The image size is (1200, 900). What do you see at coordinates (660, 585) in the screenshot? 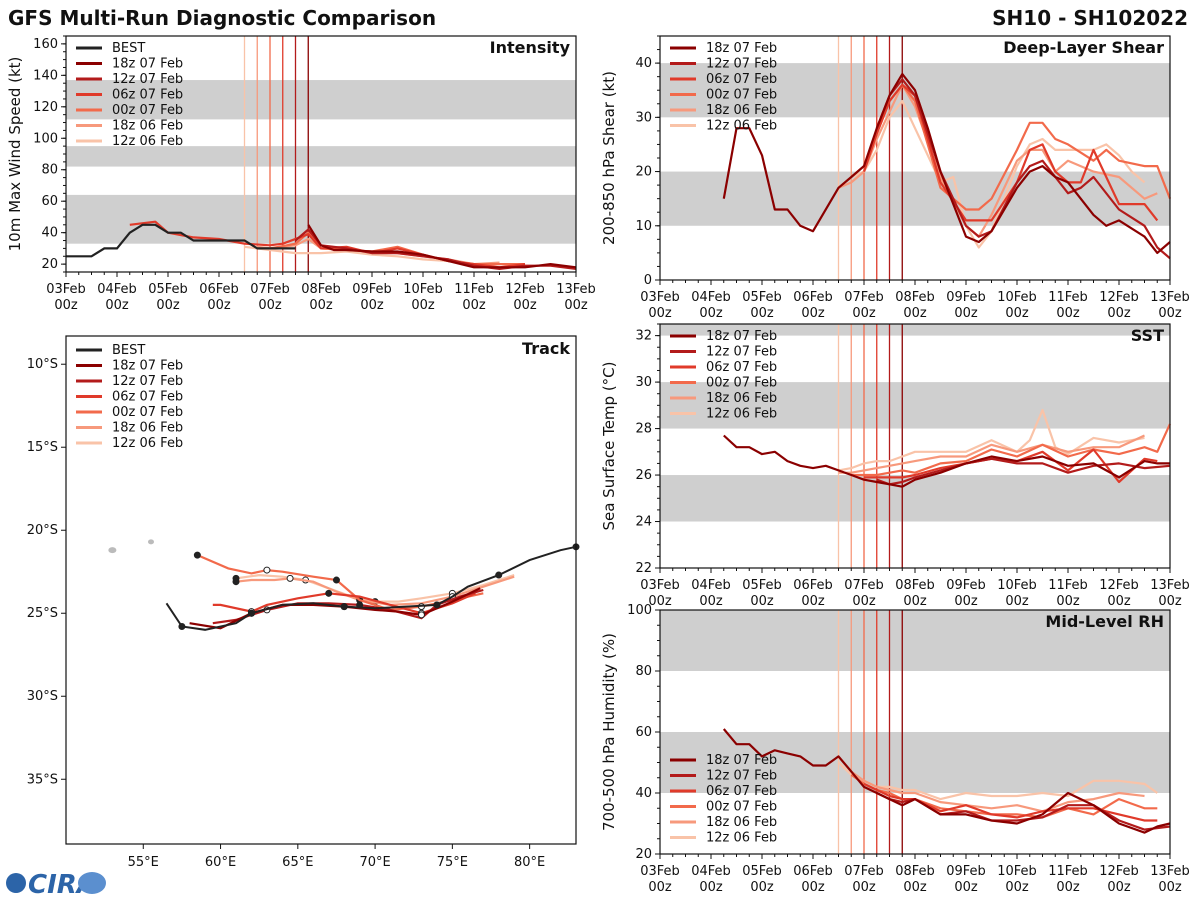
I see `sst-xtick-day: 03Feb` at bounding box center [660, 585].